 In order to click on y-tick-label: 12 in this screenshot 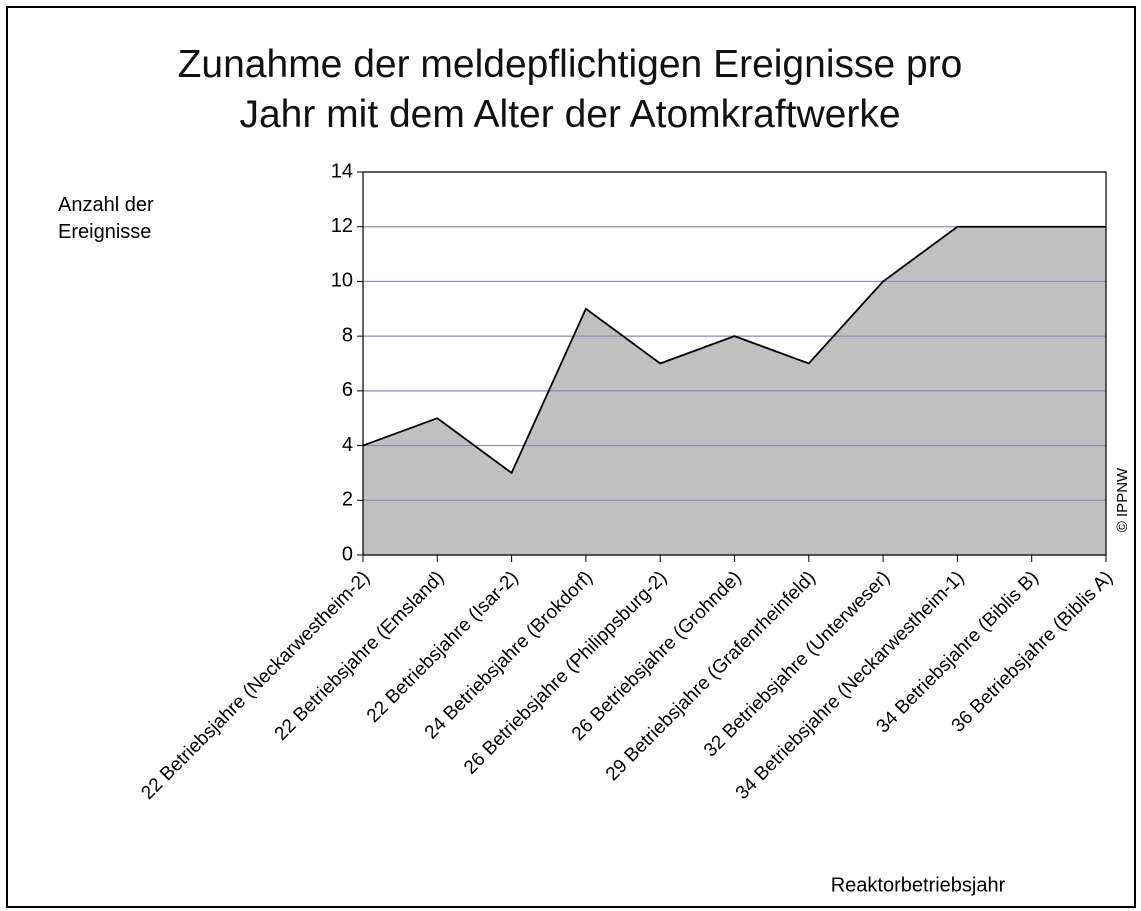, I will do `click(342, 226)`.